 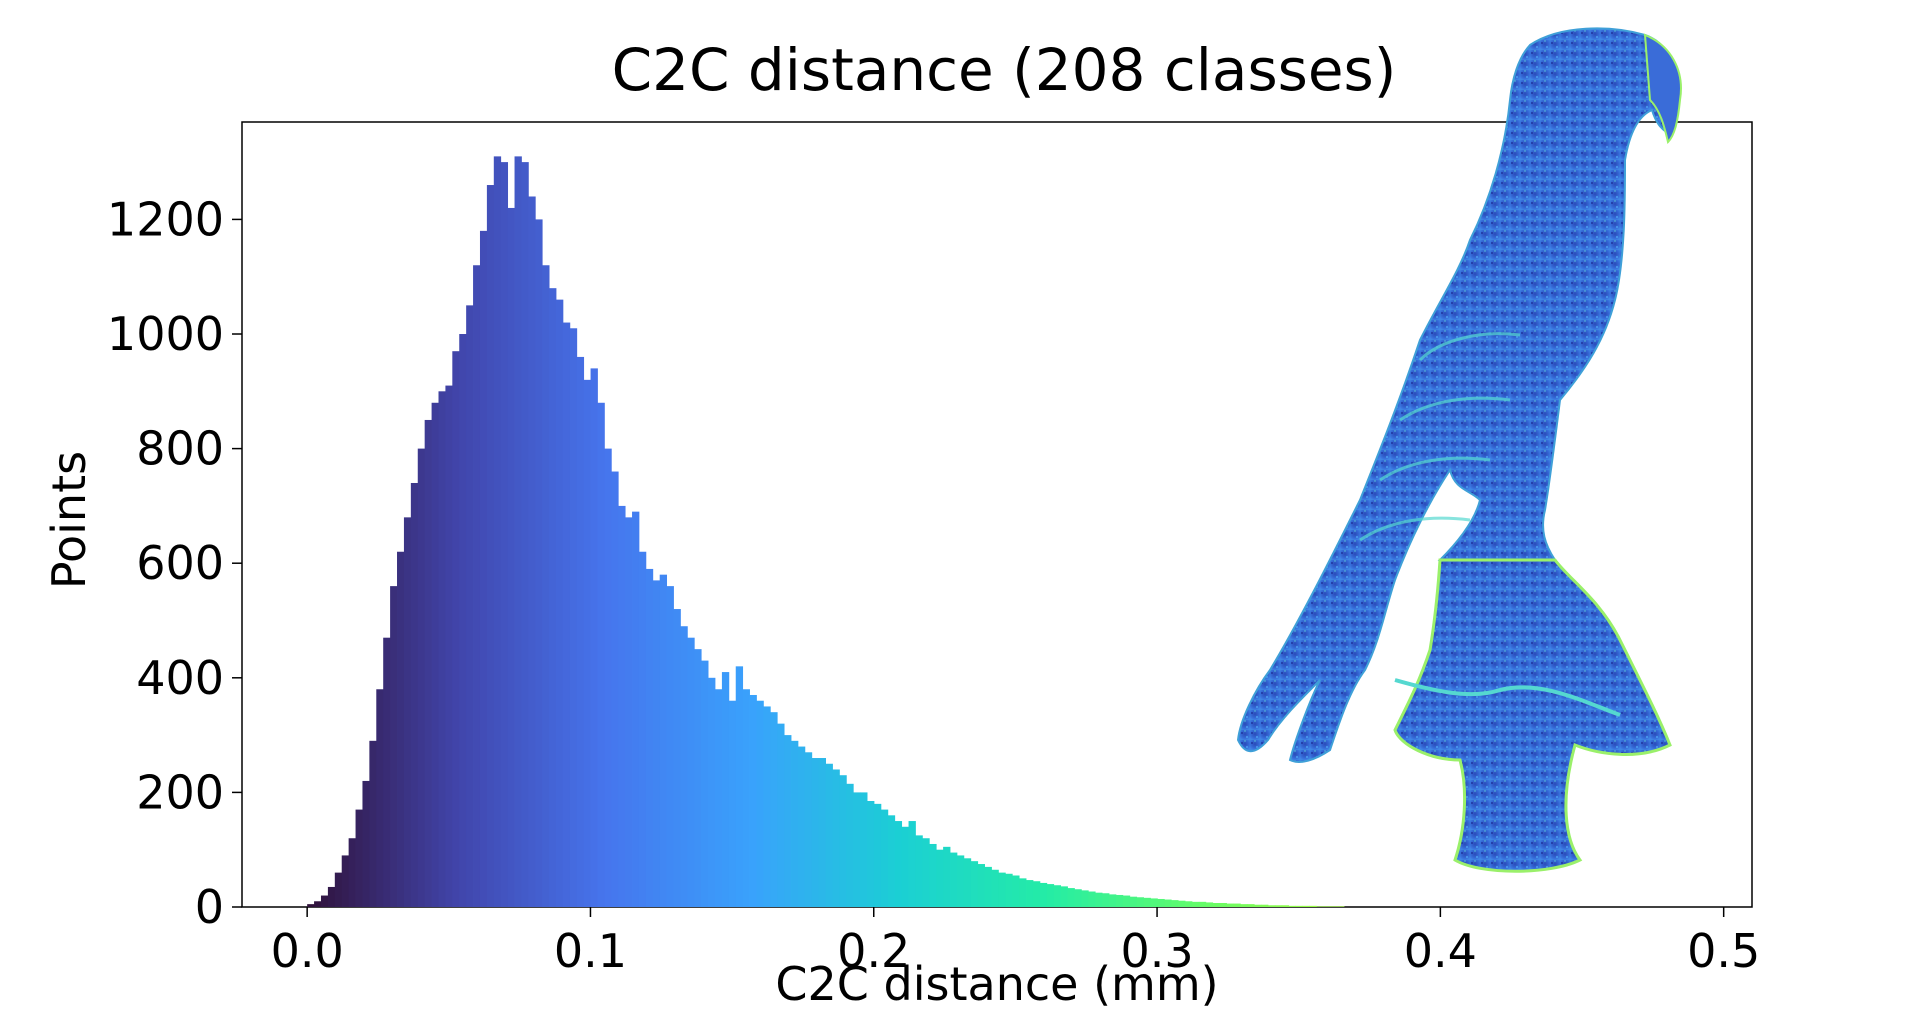 What do you see at coordinates (307, 951) in the screenshot?
I see `x-tick-label: 0.0` at bounding box center [307, 951].